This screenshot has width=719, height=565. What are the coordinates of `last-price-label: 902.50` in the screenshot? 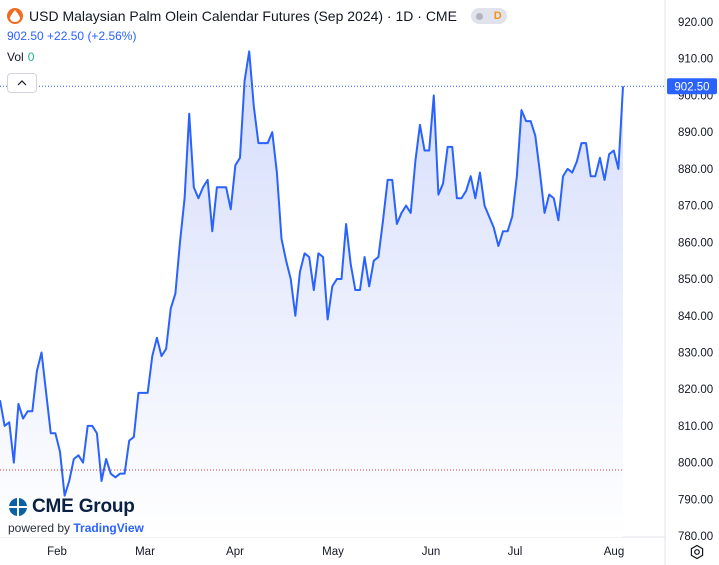 It's located at (691, 87).